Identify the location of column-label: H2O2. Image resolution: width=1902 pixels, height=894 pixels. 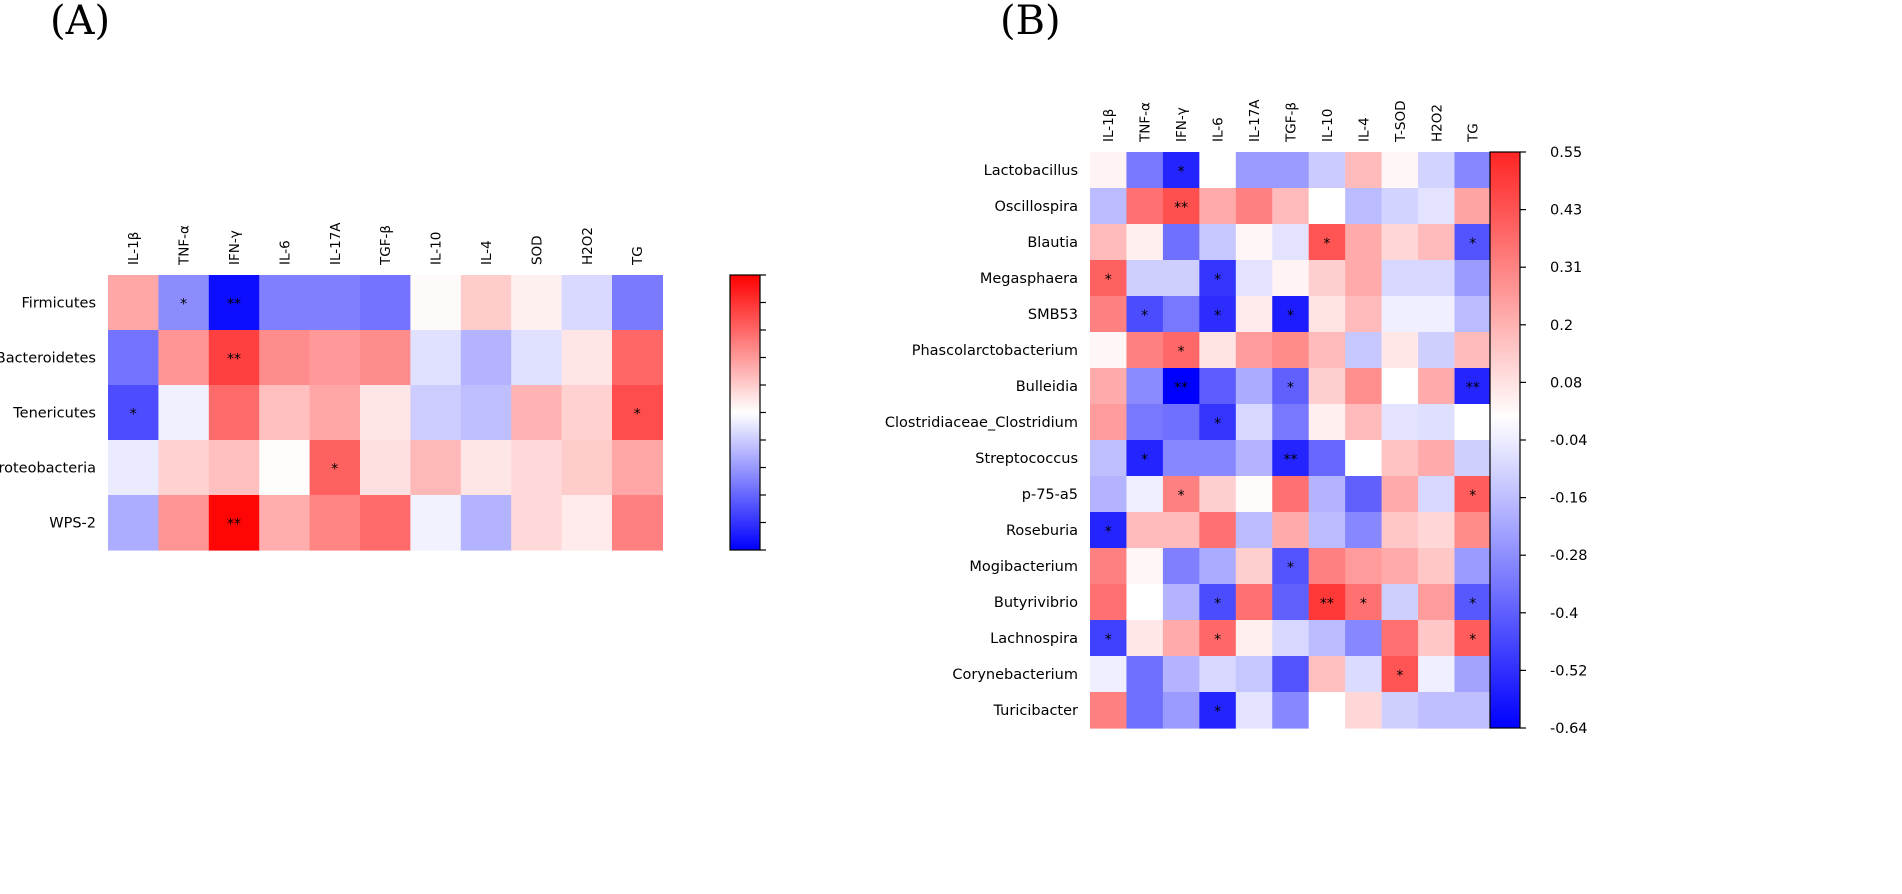
(1437, 123).